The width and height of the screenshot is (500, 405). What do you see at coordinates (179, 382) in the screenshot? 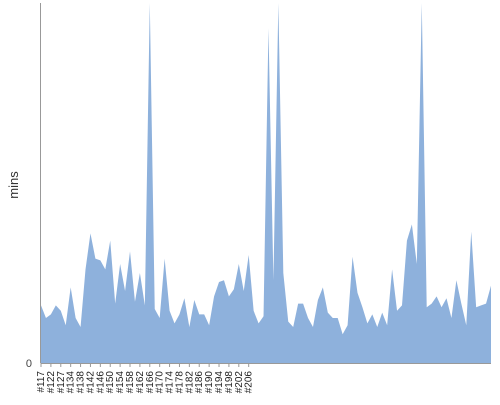
I see `x-tick-label: #178` at bounding box center [179, 382].